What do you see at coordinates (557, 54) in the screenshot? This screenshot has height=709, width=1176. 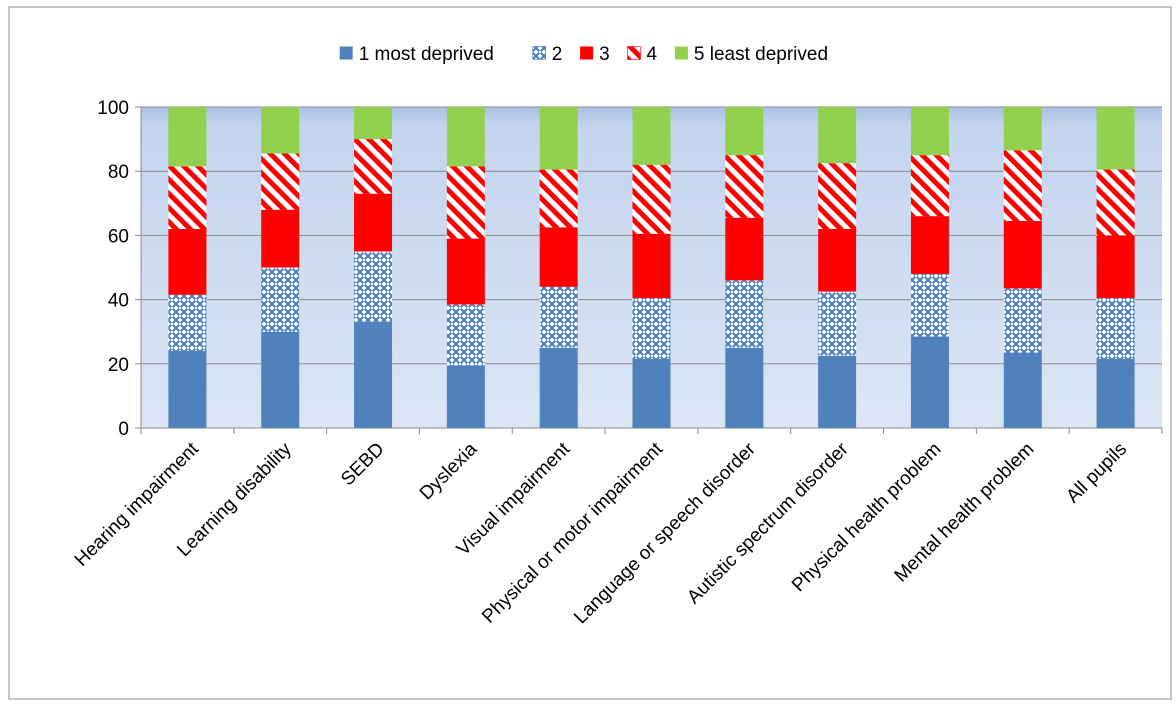 I see `legend-label-2: 2` at bounding box center [557, 54].